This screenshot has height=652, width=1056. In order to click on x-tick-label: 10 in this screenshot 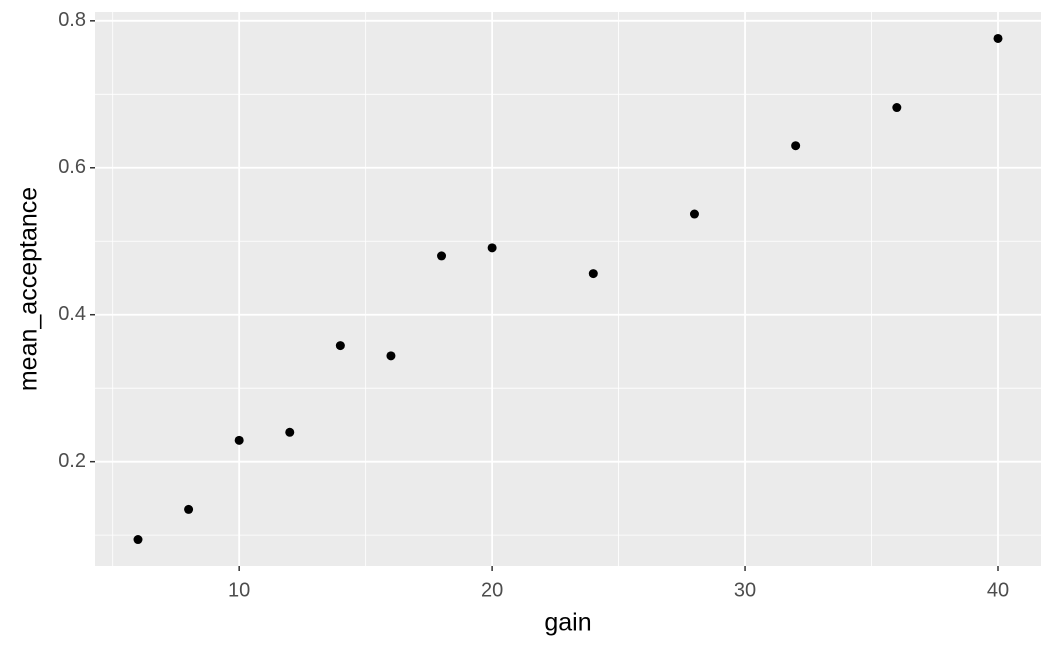, I will do `click(239, 590)`.